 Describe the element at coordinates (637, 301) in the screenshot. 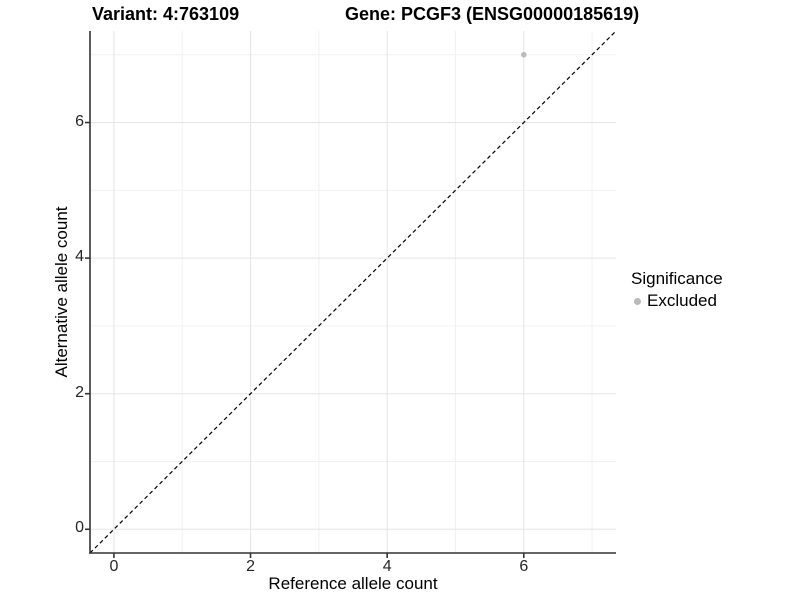

I see `excluded-marker-icon` at that location.